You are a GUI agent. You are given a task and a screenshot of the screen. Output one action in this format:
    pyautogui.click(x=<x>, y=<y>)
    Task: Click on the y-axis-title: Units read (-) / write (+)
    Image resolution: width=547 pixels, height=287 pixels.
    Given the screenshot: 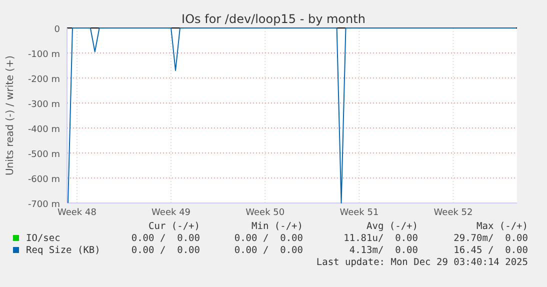 What is the action you would take?
    pyautogui.click(x=10, y=115)
    